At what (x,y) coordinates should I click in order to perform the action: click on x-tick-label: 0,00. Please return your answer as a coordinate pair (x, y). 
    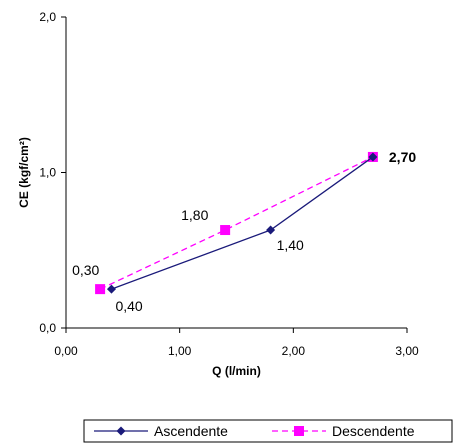
    Looking at the image, I should click on (66, 351).